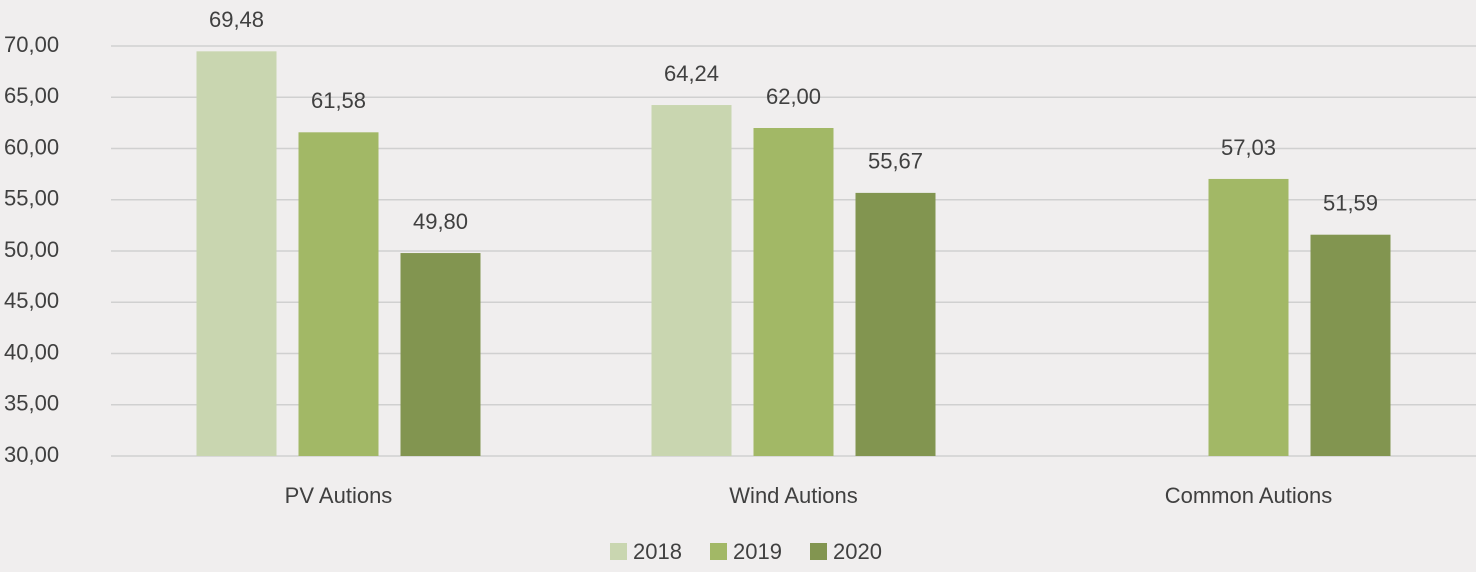 The image size is (1476, 572). Describe the element at coordinates (793, 495) in the screenshot. I see `x-tick-label: Wind Autions` at that location.